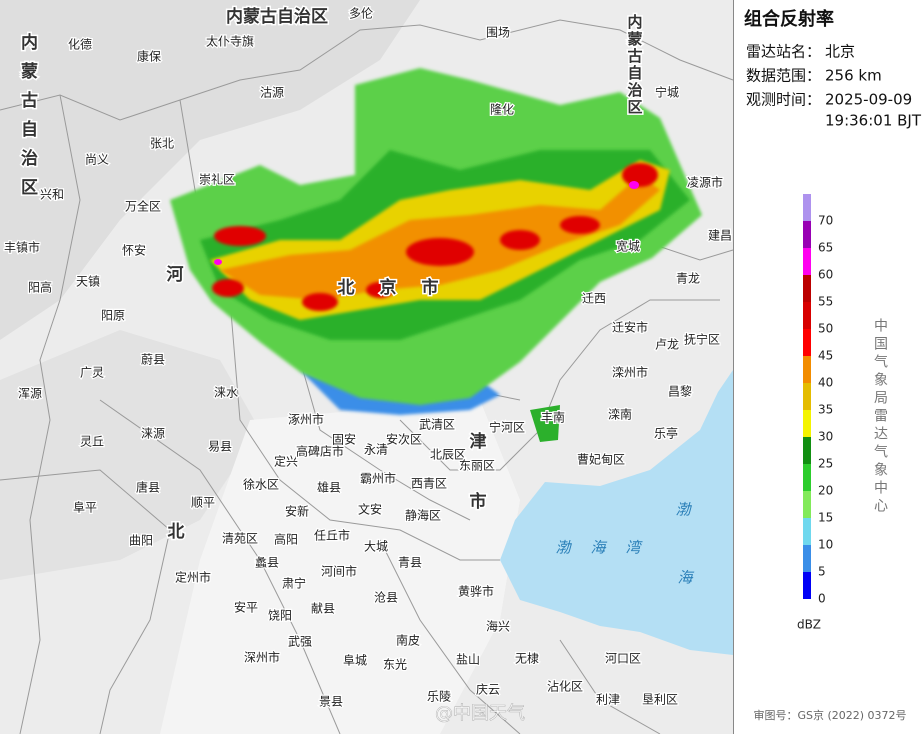 This screenshot has width=924, height=734. What do you see at coordinates (868, 100) in the screenshot?
I see `row-value: 2025-09-09` at bounding box center [868, 100].